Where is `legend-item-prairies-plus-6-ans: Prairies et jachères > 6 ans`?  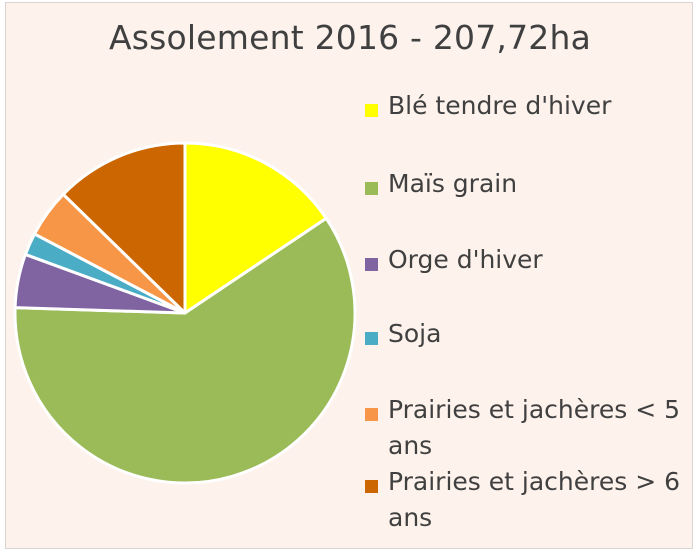 legend-item-prairies-plus-6-ans: Prairies et jachères > 6 ans is located at coordinates (527, 500).